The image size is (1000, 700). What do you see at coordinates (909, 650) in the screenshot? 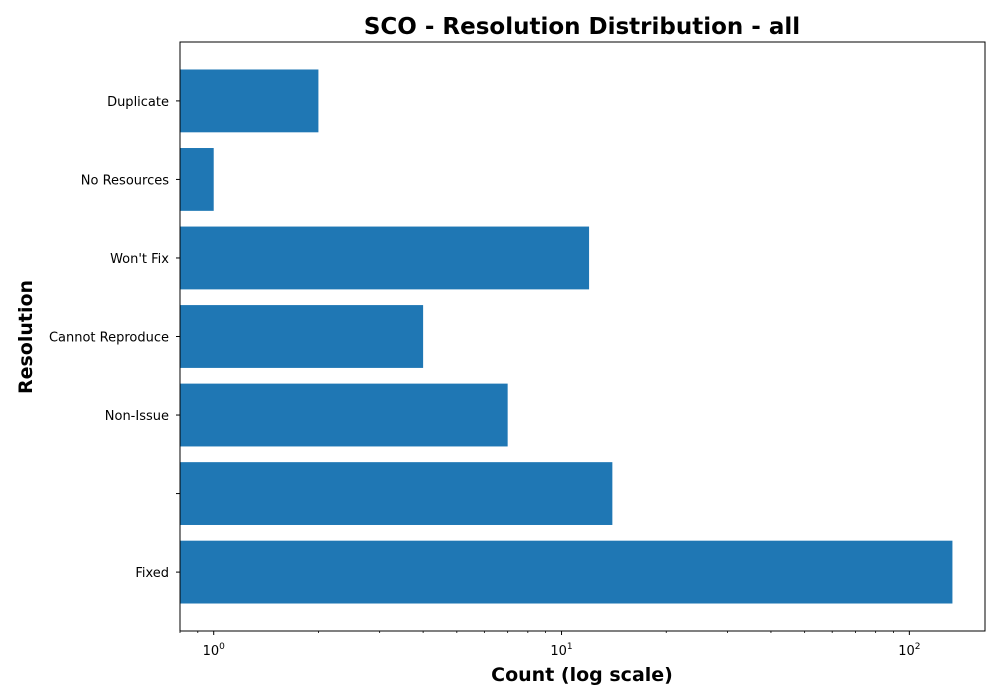
I see `x-tick-label: 10²` at bounding box center [909, 650].